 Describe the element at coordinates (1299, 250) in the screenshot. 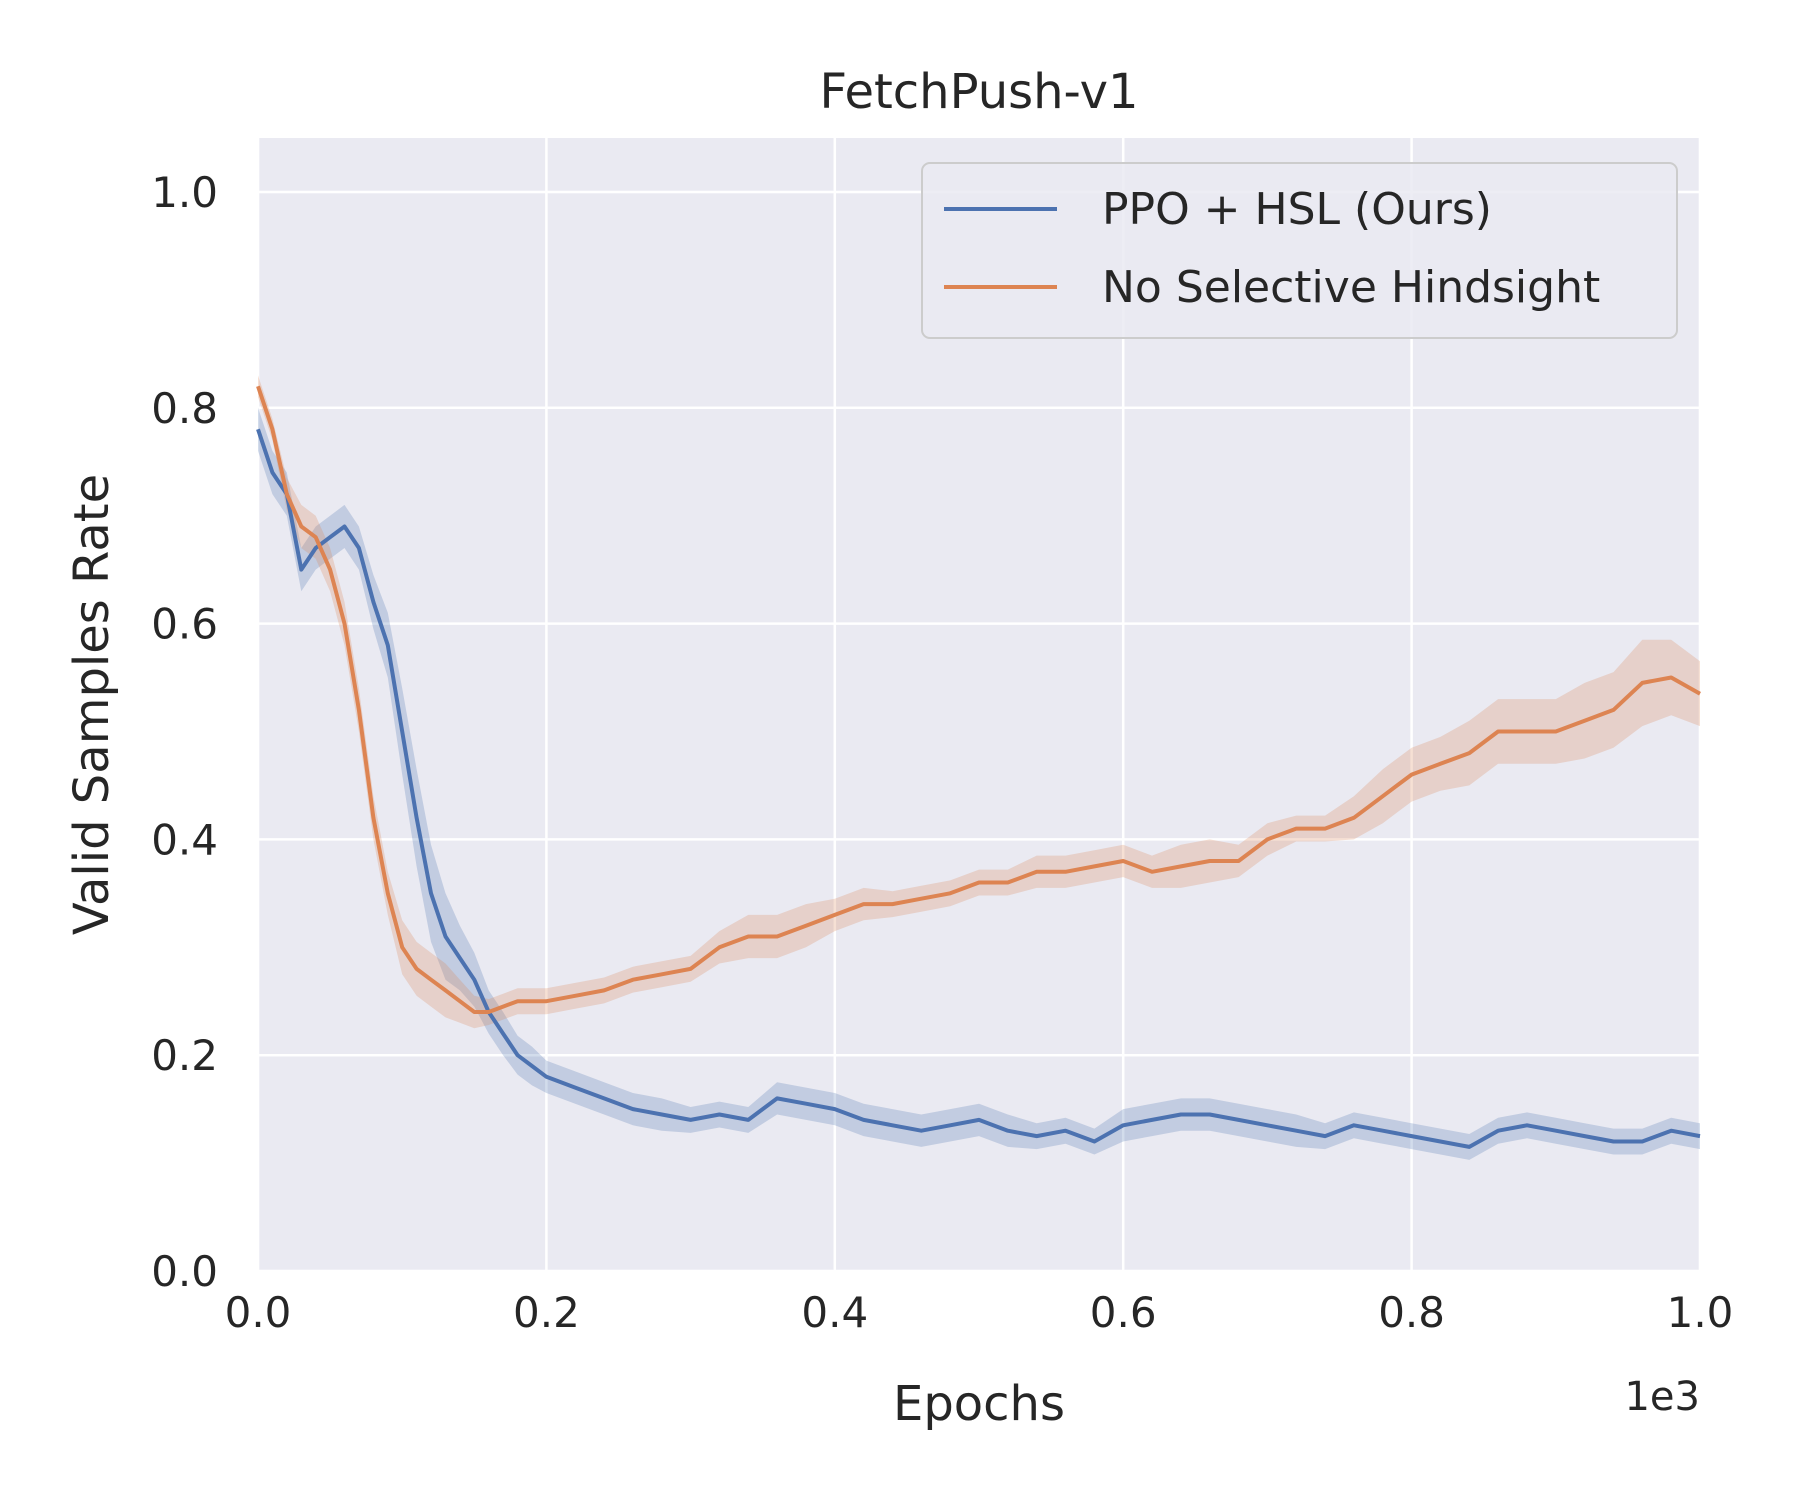

I see `legend: PPO + HSL (Ours) No Selective Hindsight` at that location.